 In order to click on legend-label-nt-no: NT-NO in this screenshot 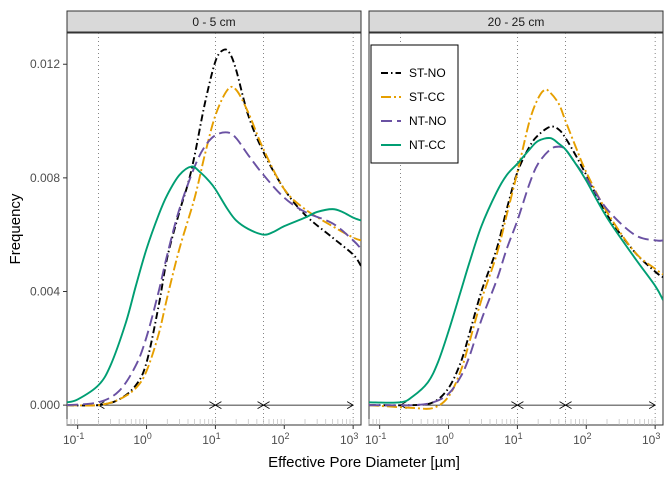, I will do `click(427, 121)`.